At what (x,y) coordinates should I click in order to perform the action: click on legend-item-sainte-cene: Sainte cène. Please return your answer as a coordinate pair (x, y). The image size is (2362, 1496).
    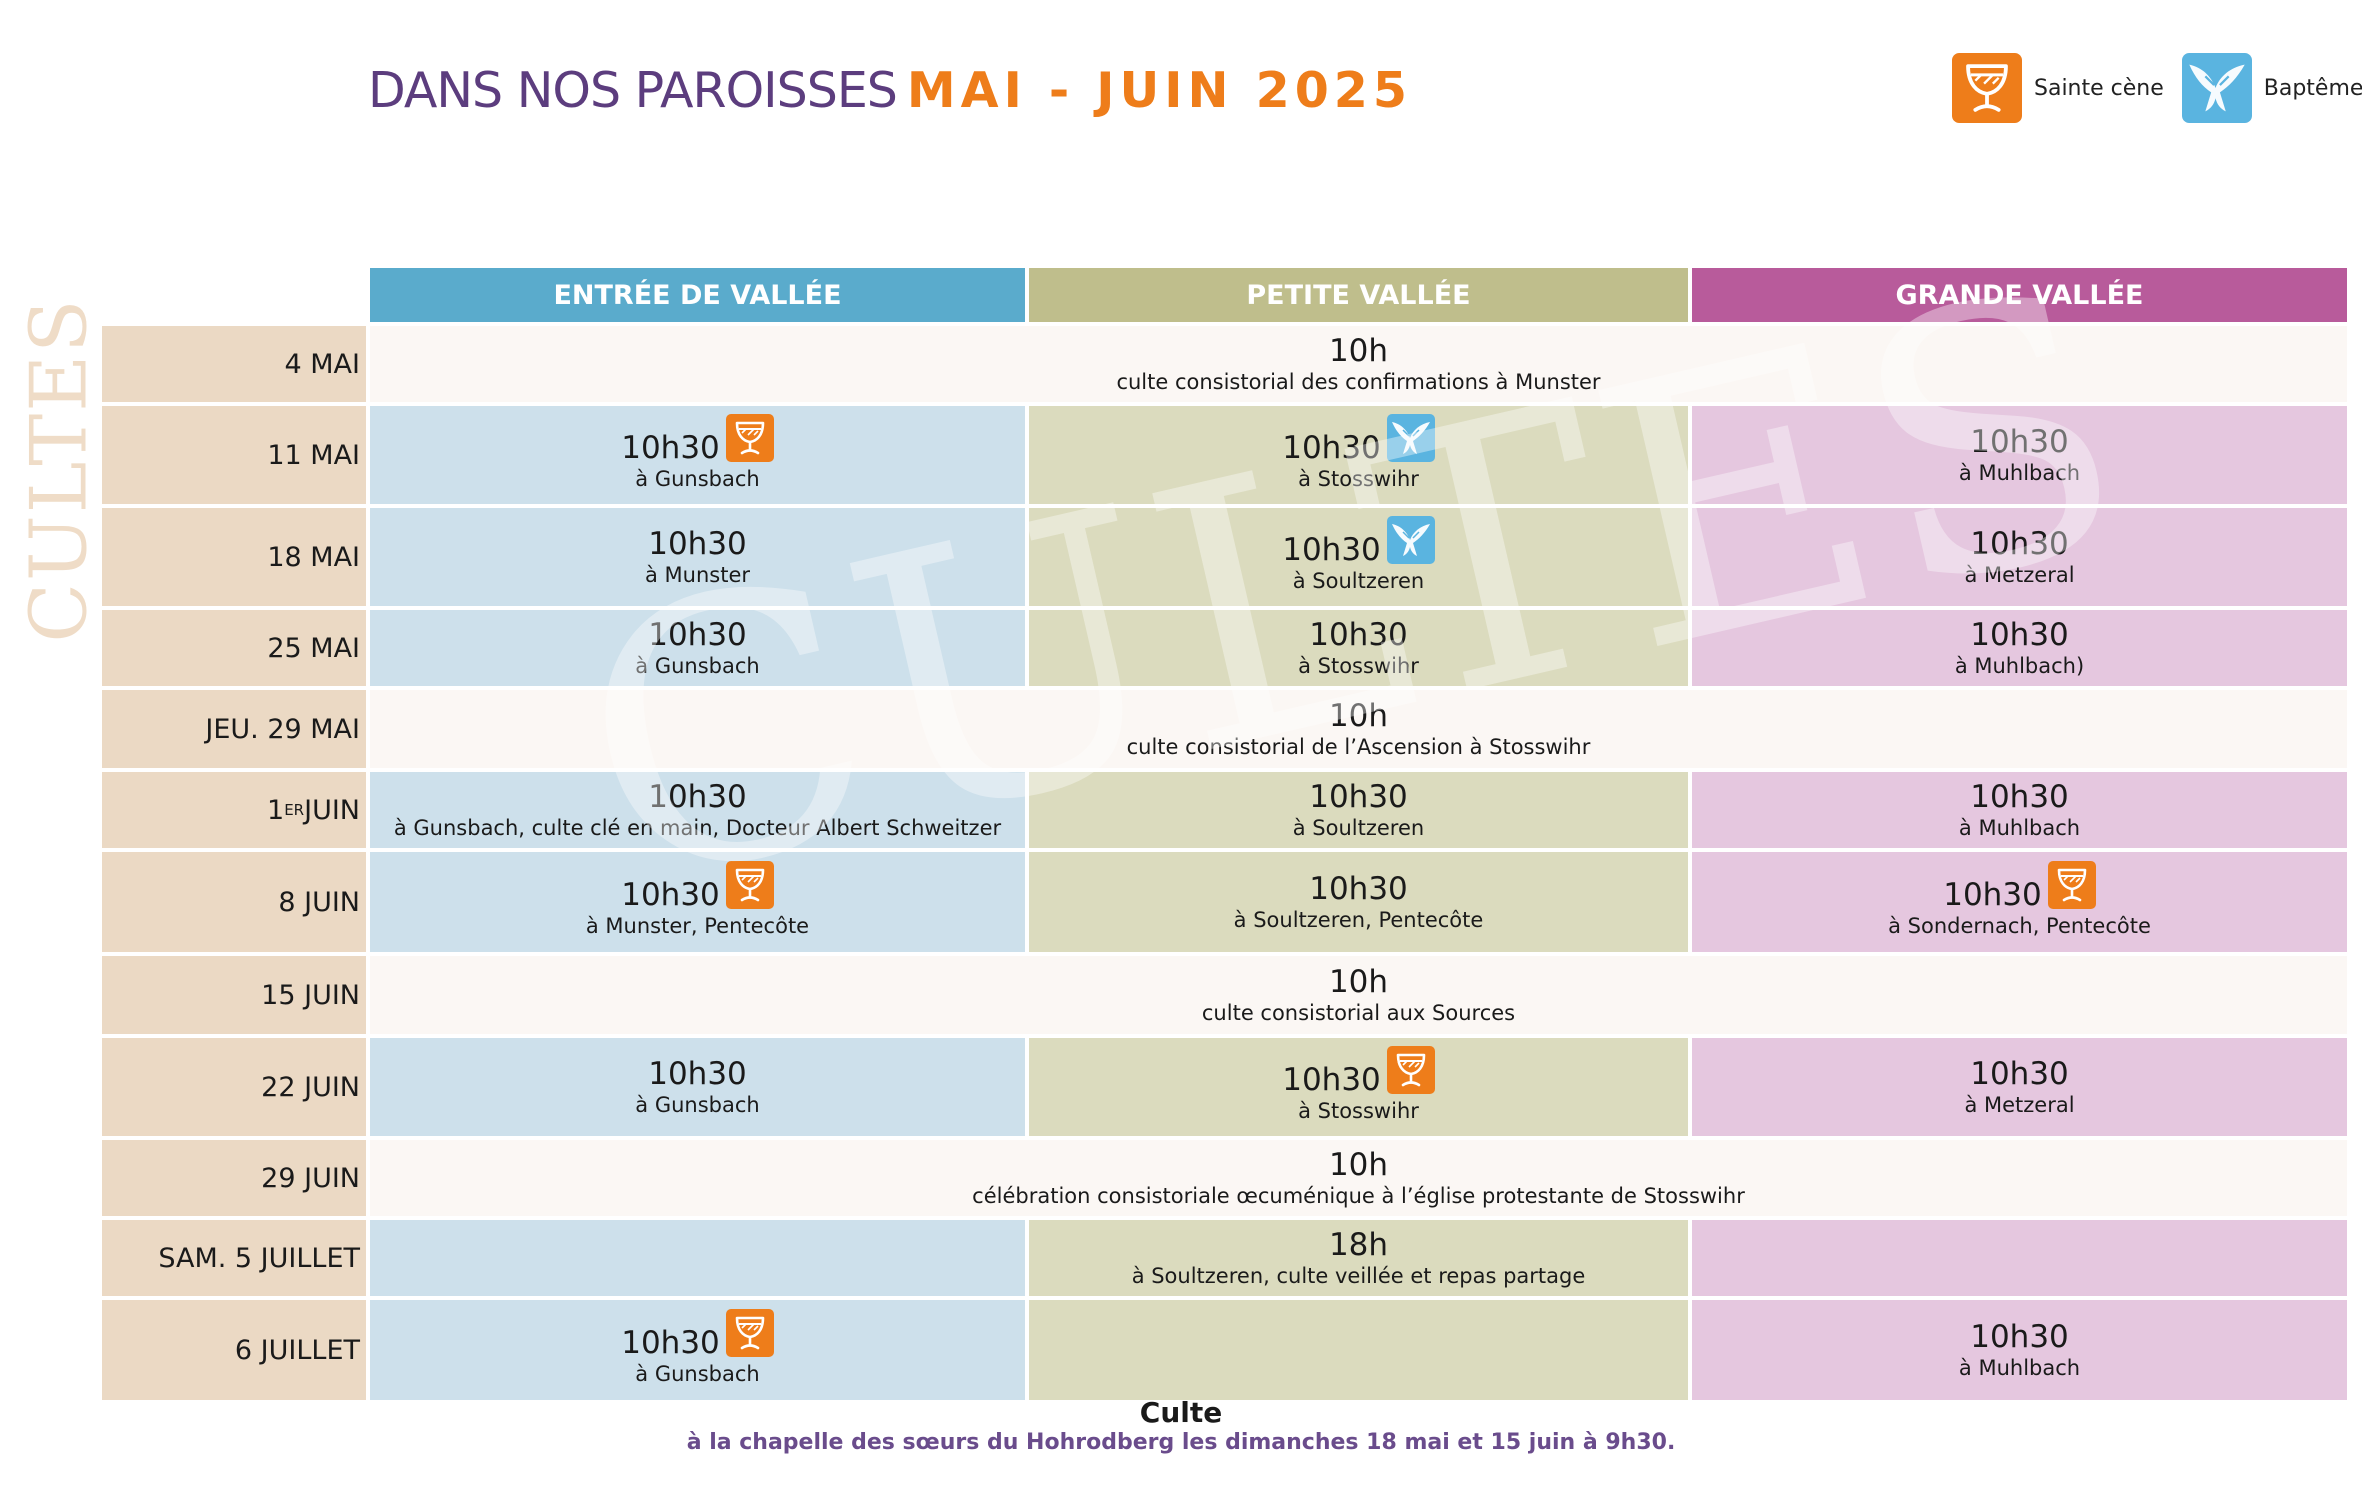
    Looking at the image, I should click on (2058, 88).